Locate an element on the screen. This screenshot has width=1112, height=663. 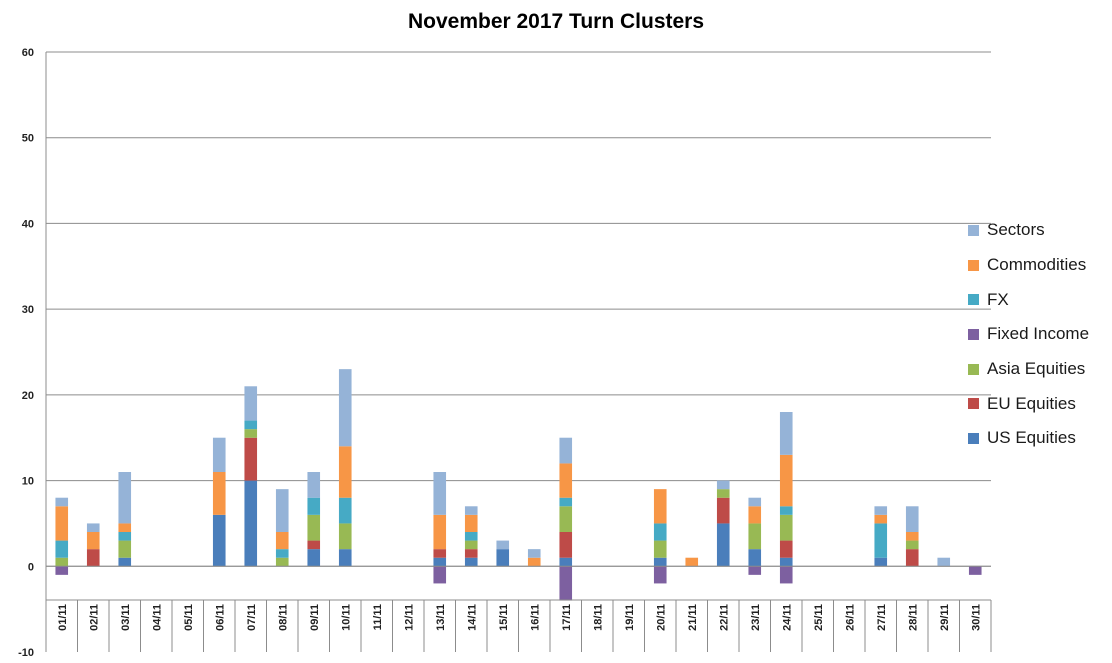
y-tick-label: 10 is located at coordinates (28, 482).